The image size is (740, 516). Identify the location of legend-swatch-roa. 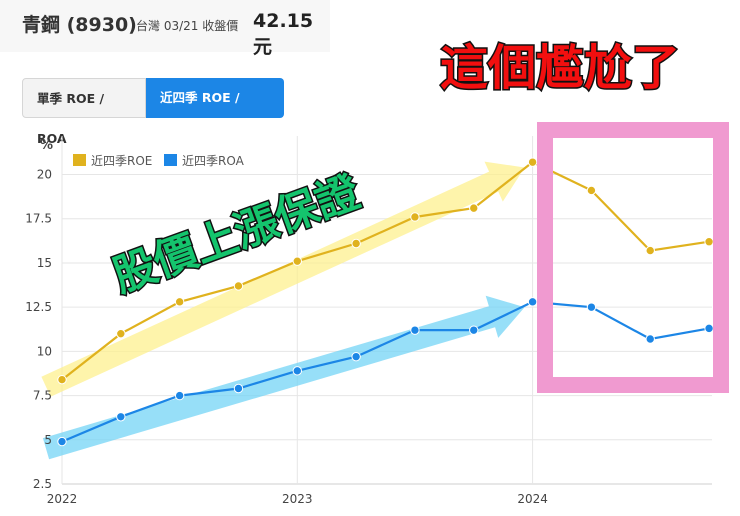
(170, 160).